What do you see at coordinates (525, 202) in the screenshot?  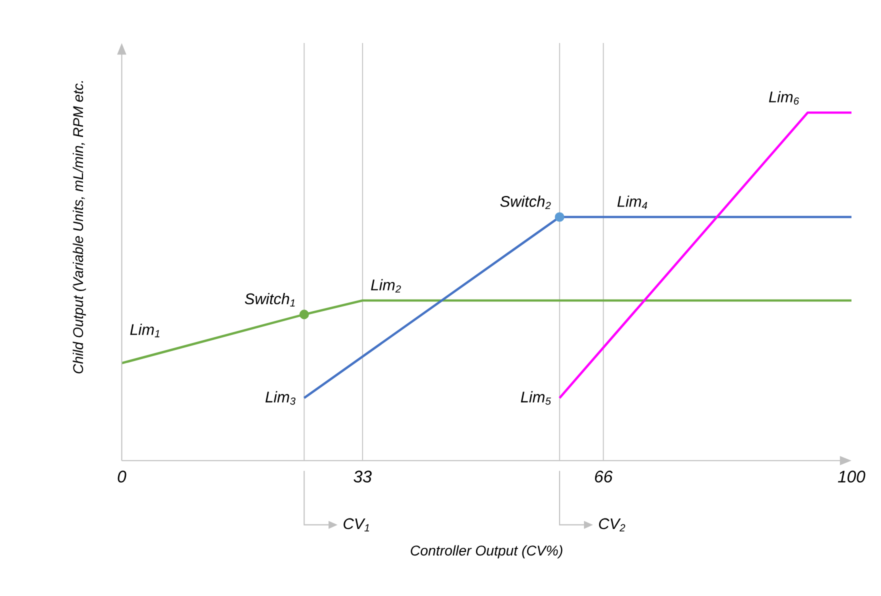 I see `annotation: Switch$_{2}$` at bounding box center [525, 202].